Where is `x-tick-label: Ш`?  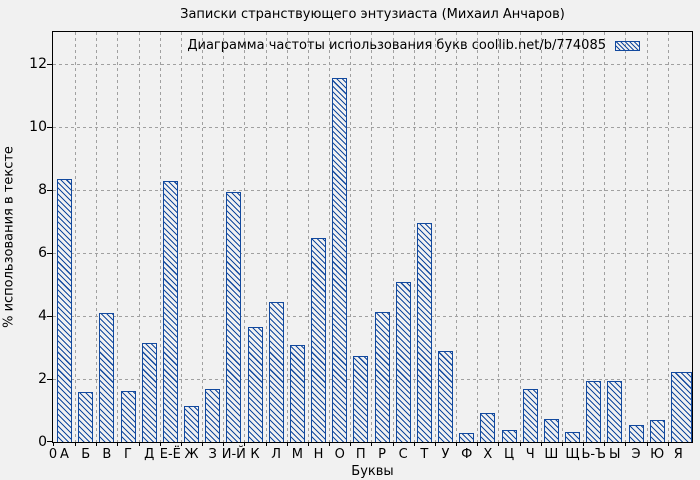
x-tick-label: Ш is located at coordinates (551, 454).